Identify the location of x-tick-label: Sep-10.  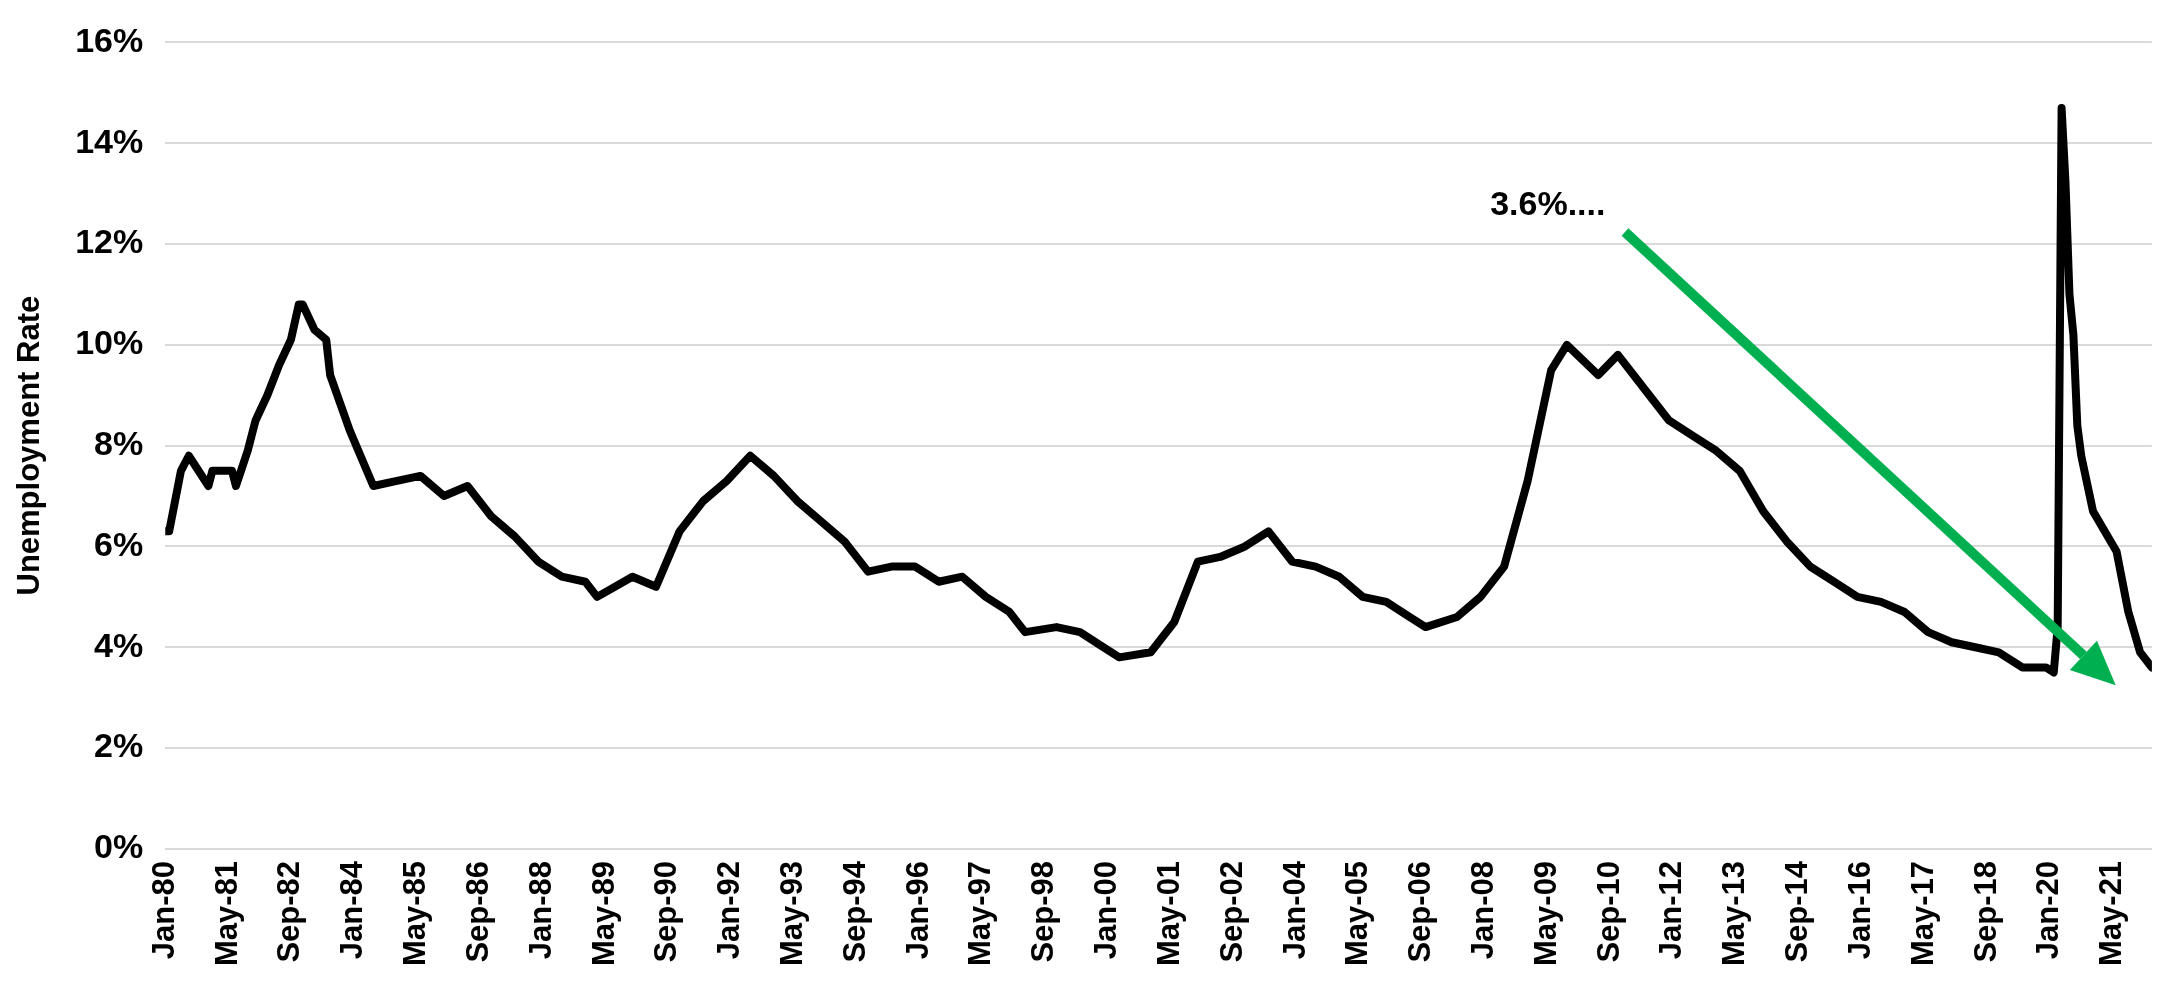
(1608, 911).